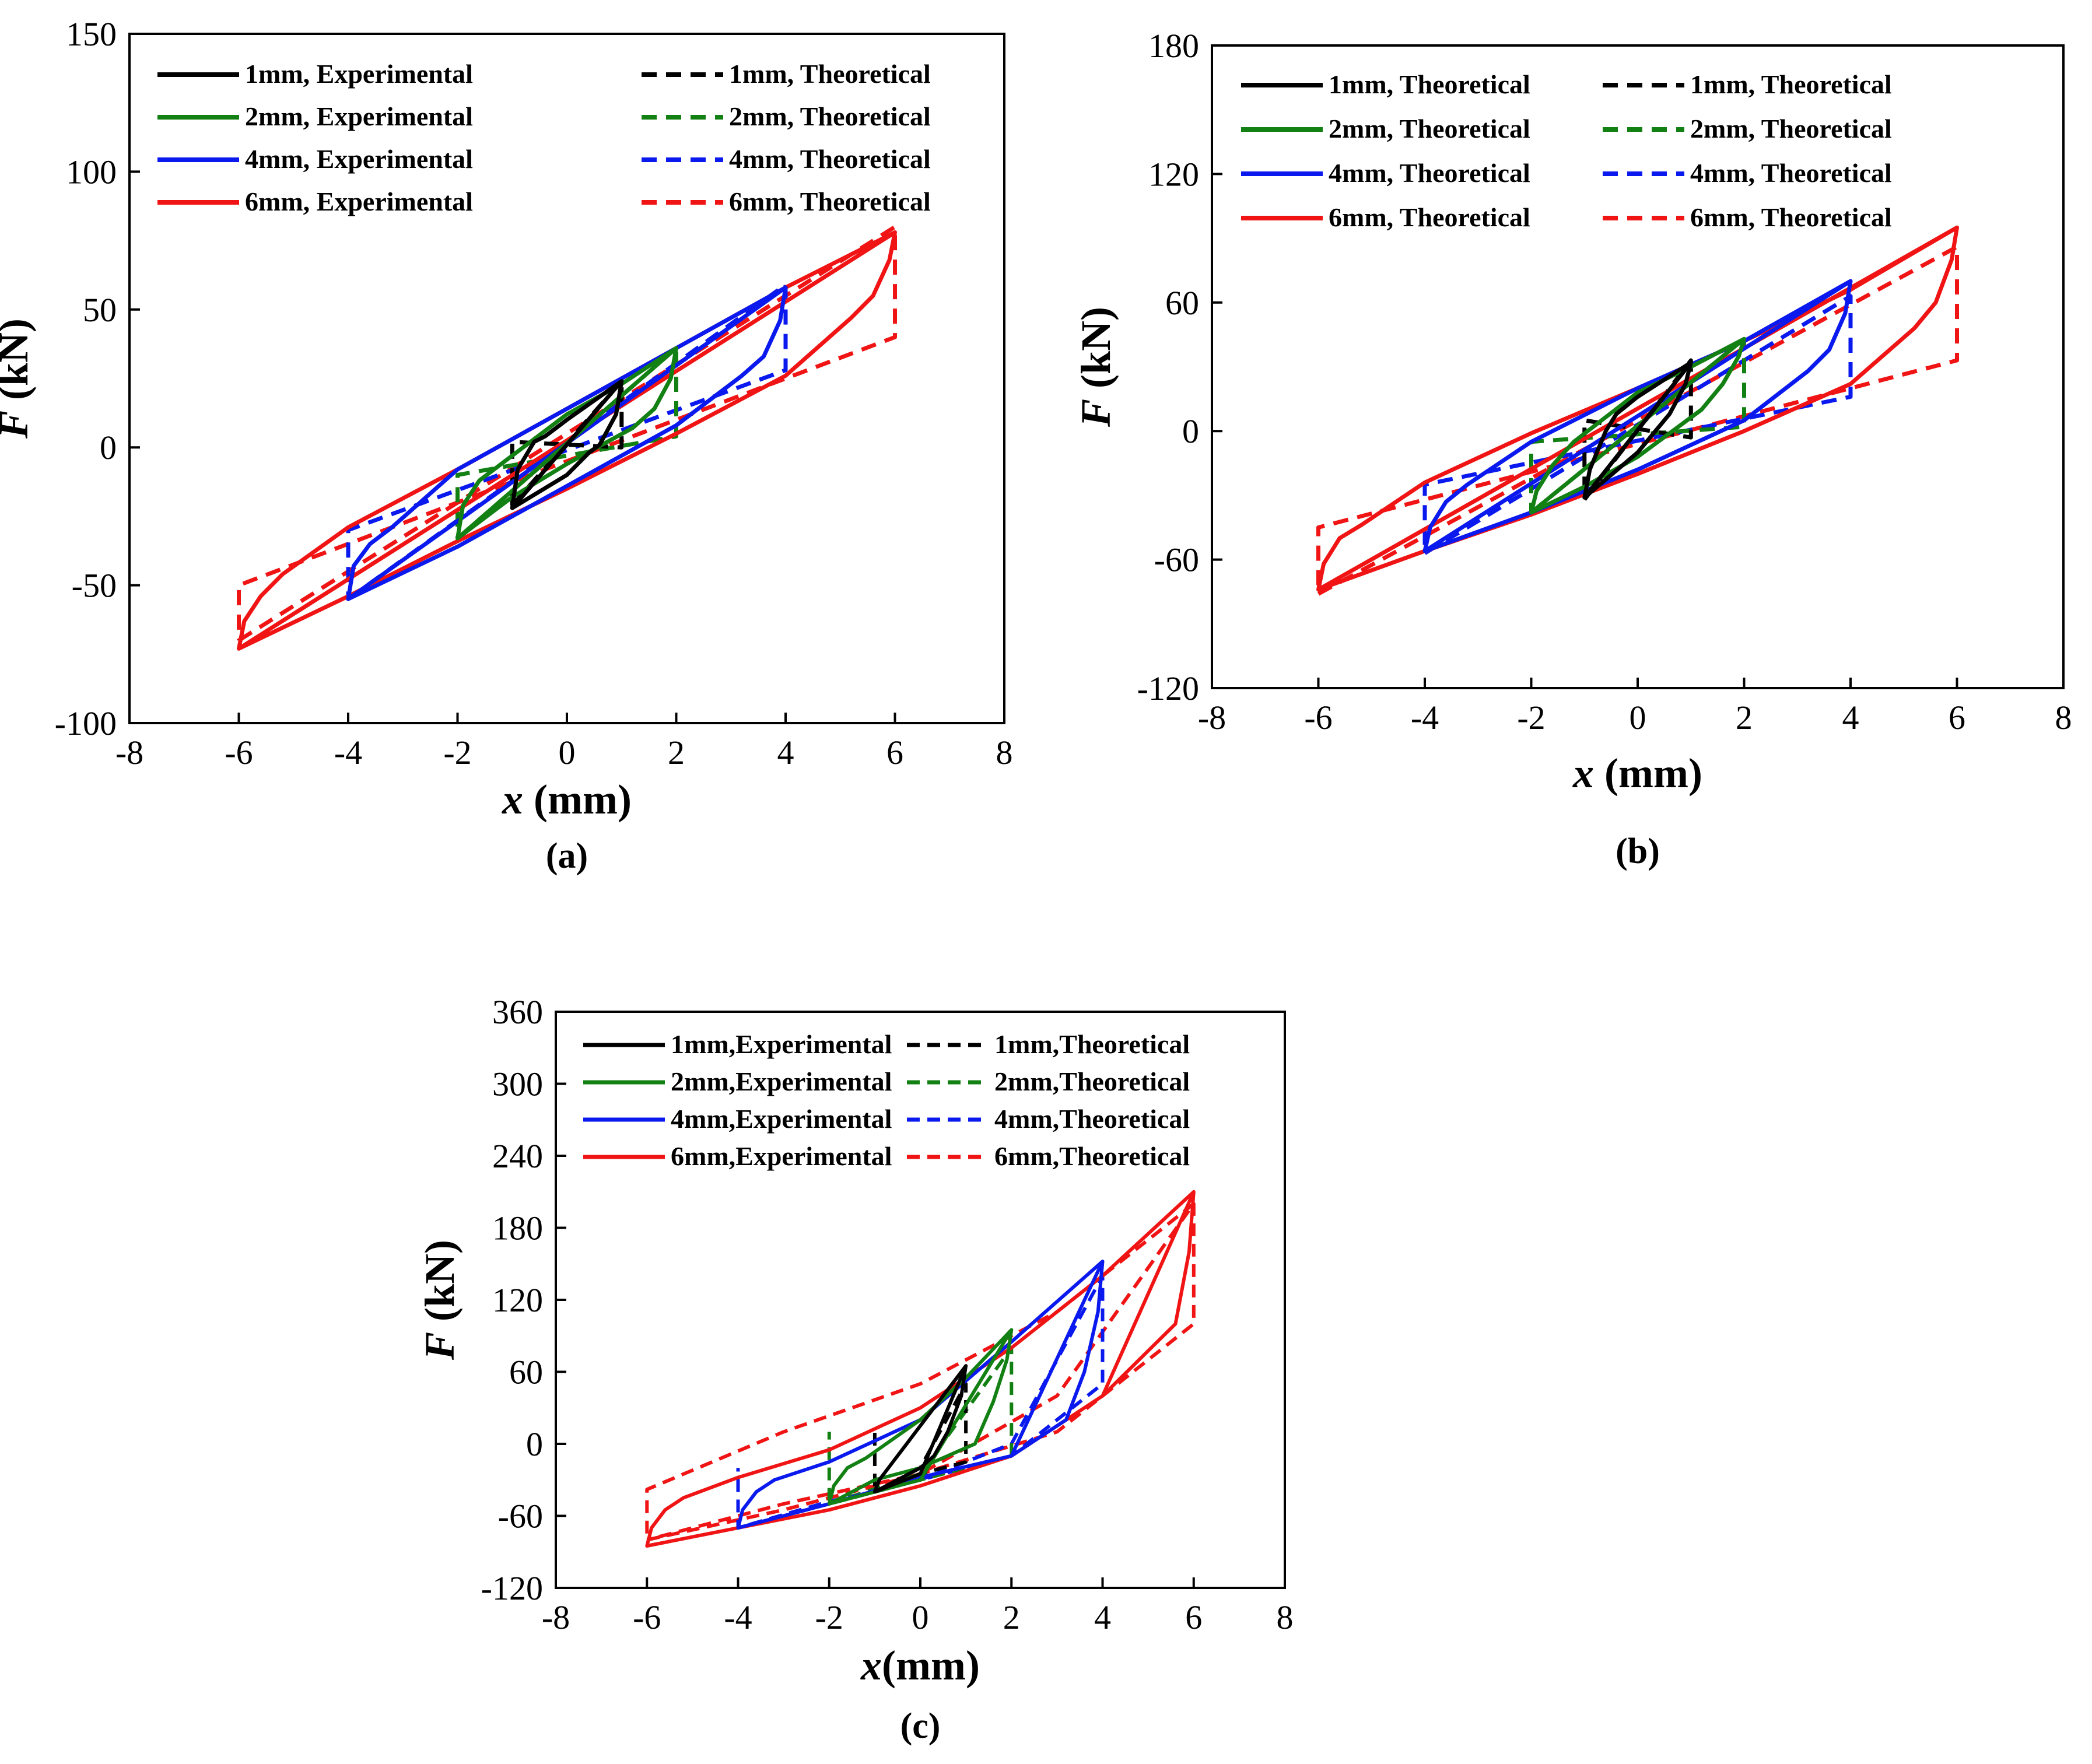  I want to click on series-line-6mm-dashed, so click(567, 434).